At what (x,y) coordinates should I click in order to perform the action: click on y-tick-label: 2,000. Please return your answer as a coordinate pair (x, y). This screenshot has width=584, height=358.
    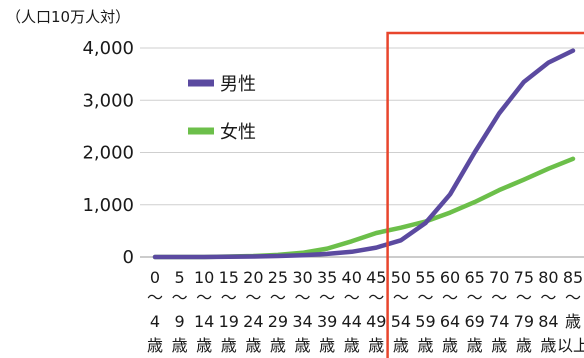
    Looking at the image, I should click on (108, 153).